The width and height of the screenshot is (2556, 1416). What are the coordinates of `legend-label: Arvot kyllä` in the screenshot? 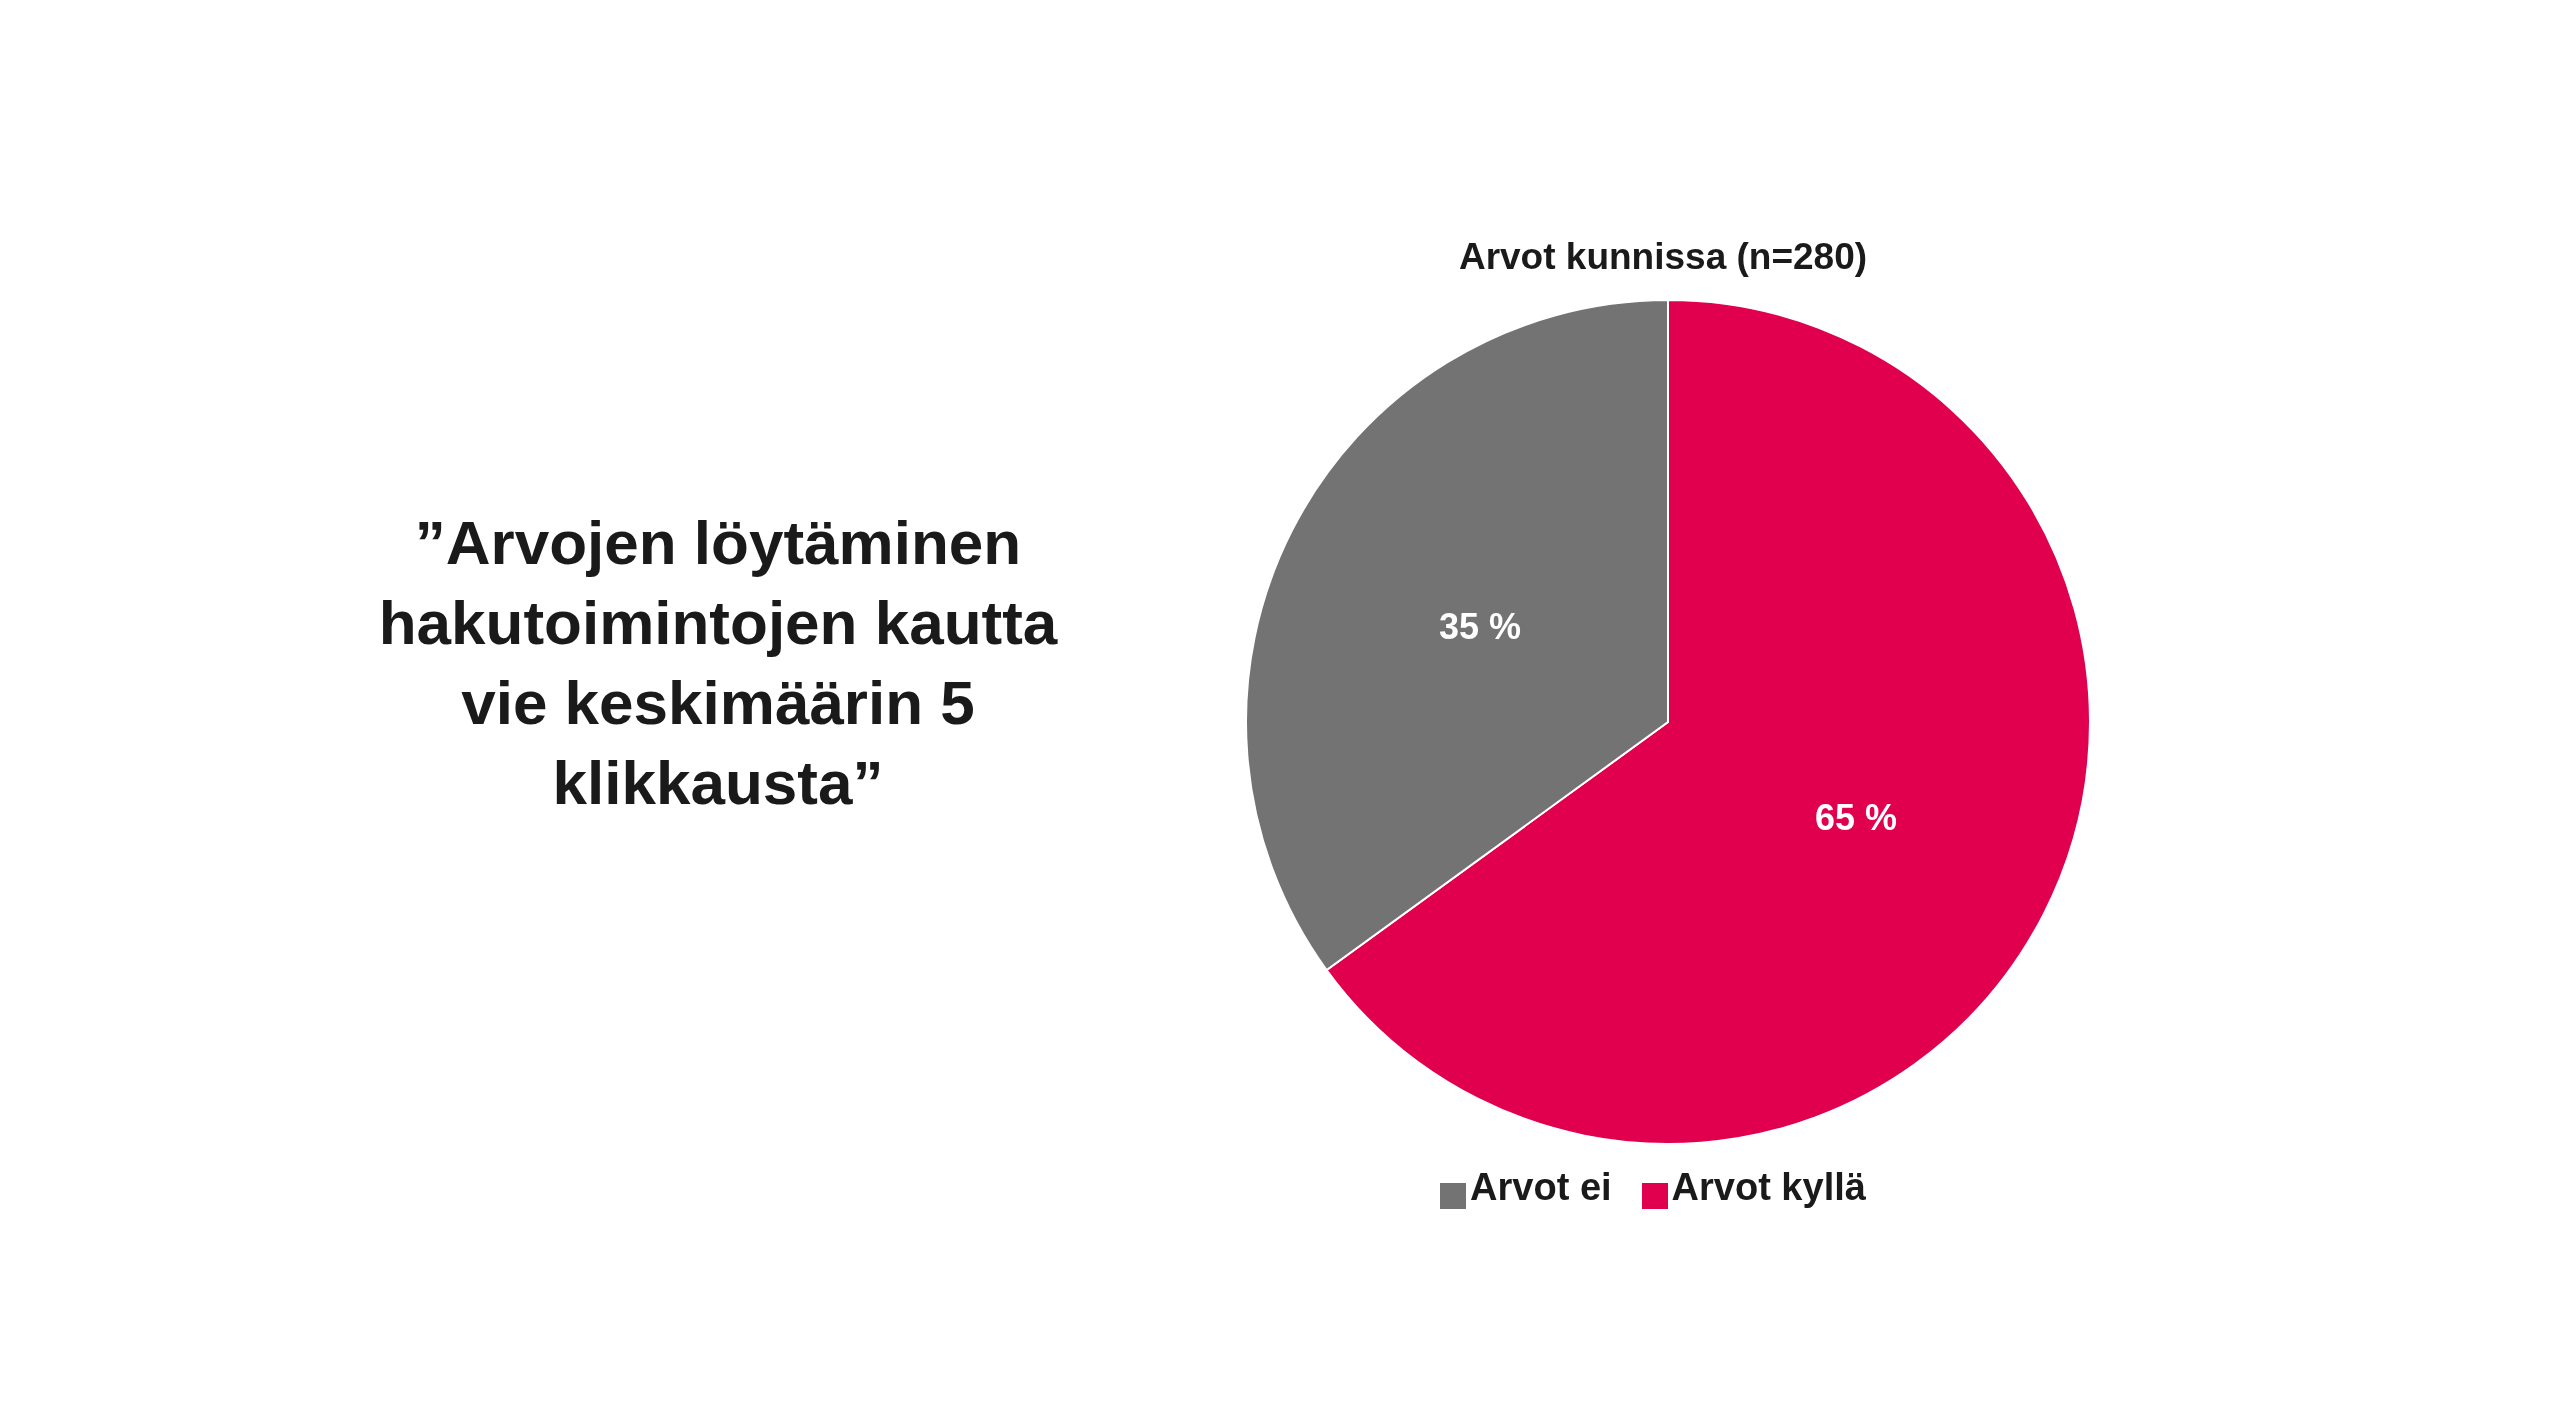 It's located at (1768, 1187).